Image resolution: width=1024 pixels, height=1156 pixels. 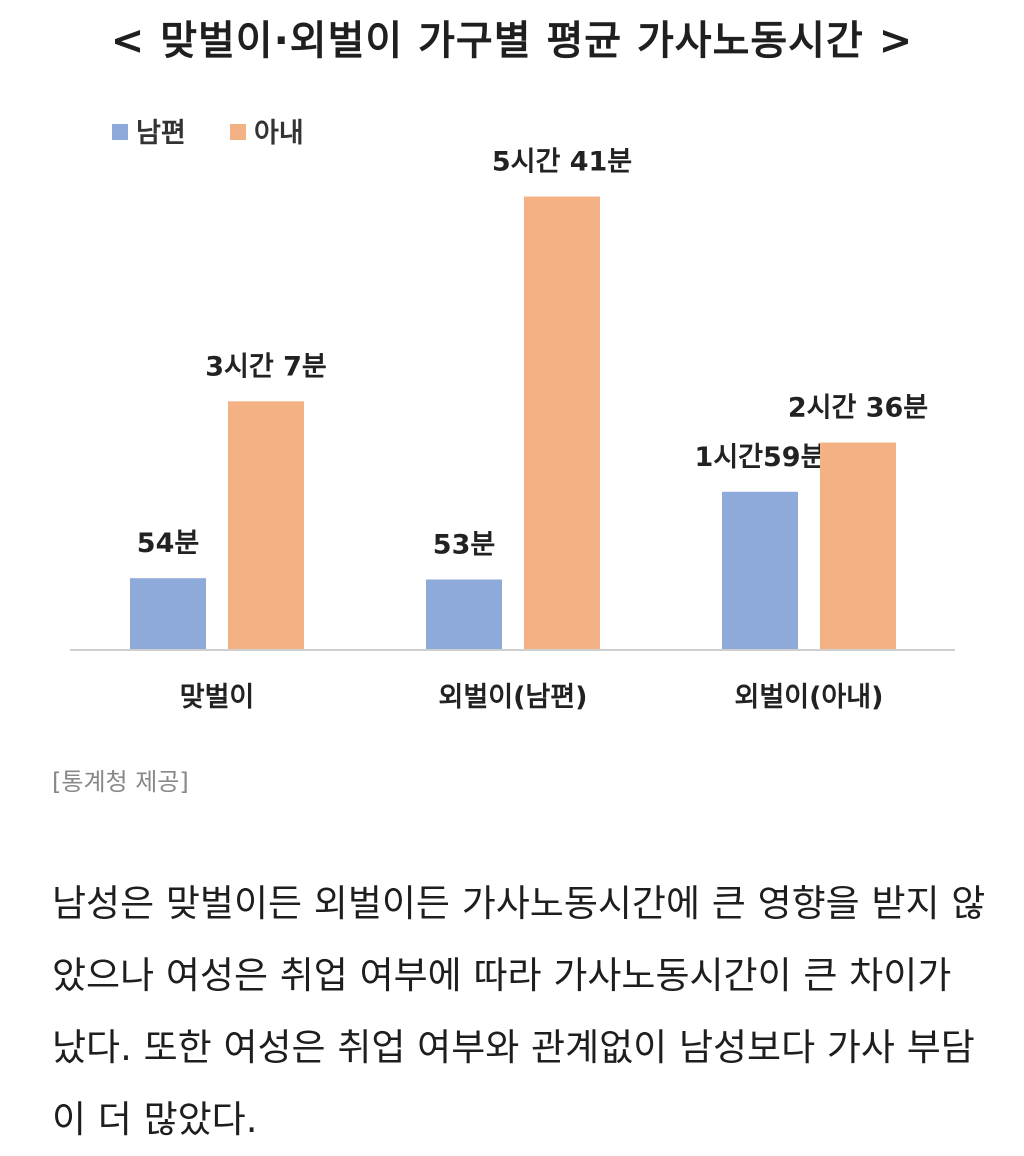 What do you see at coordinates (279, 133) in the screenshot?
I see `legend-label-2: 아내` at bounding box center [279, 133].